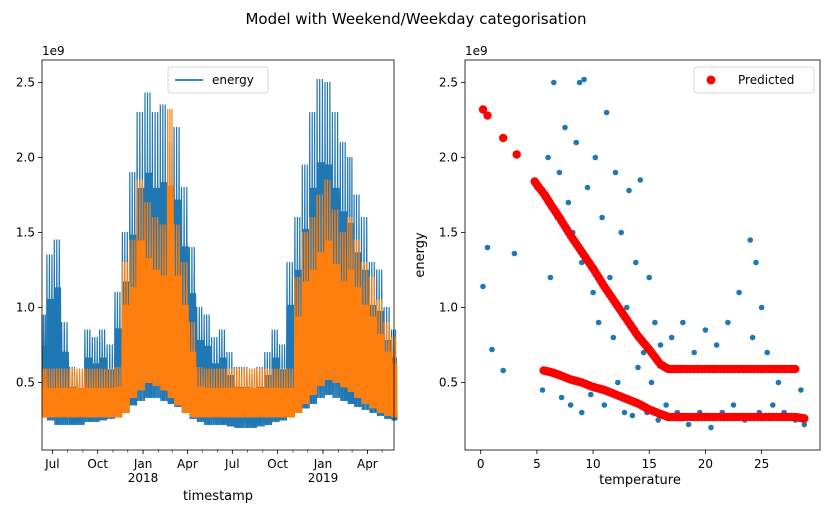 The width and height of the screenshot is (833, 514). What do you see at coordinates (766, 80) in the screenshot?
I see `right-legend-label: Predicted` at bounding box center [766, 80].